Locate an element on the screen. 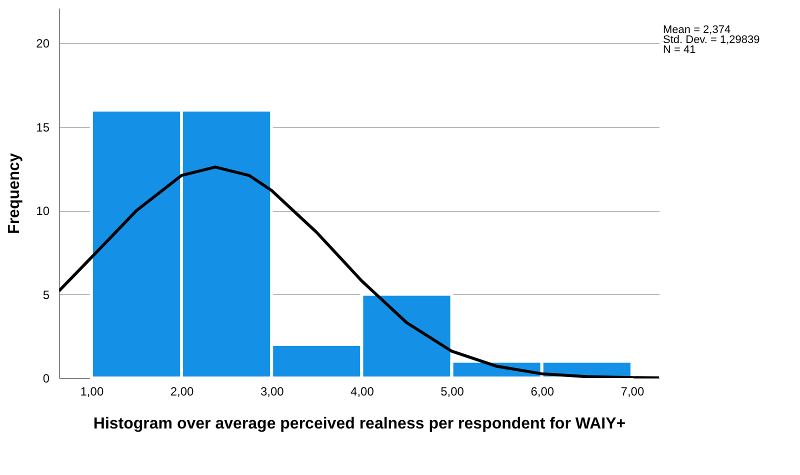  y-axis-title: Frequency is located at coordinates (15, 193).